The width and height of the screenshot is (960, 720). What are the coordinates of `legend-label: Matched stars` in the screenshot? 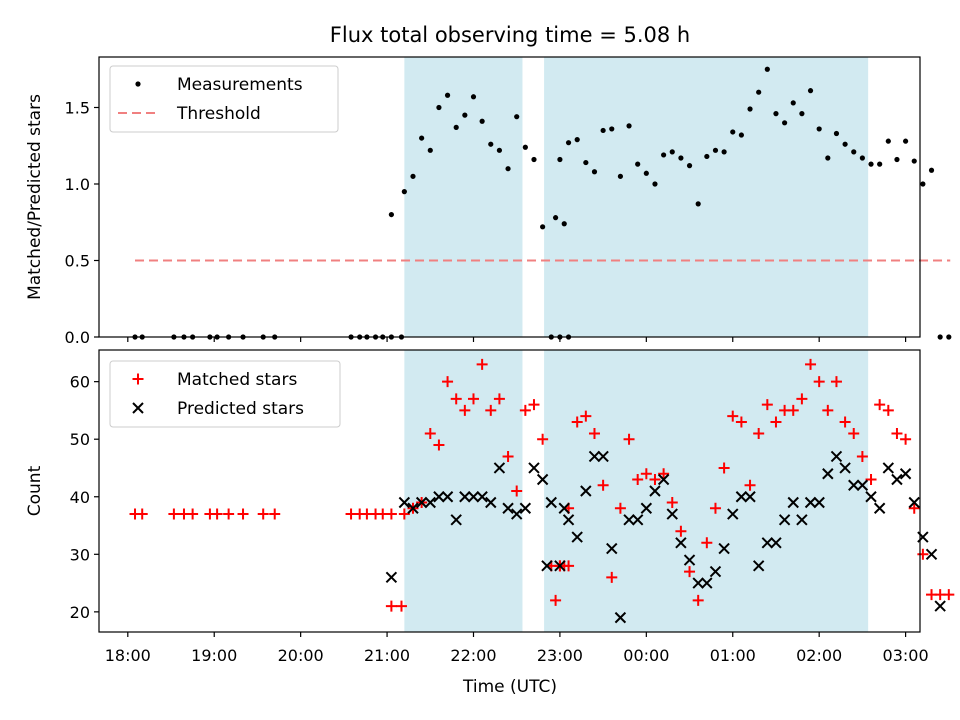 It's located at (237, 380).